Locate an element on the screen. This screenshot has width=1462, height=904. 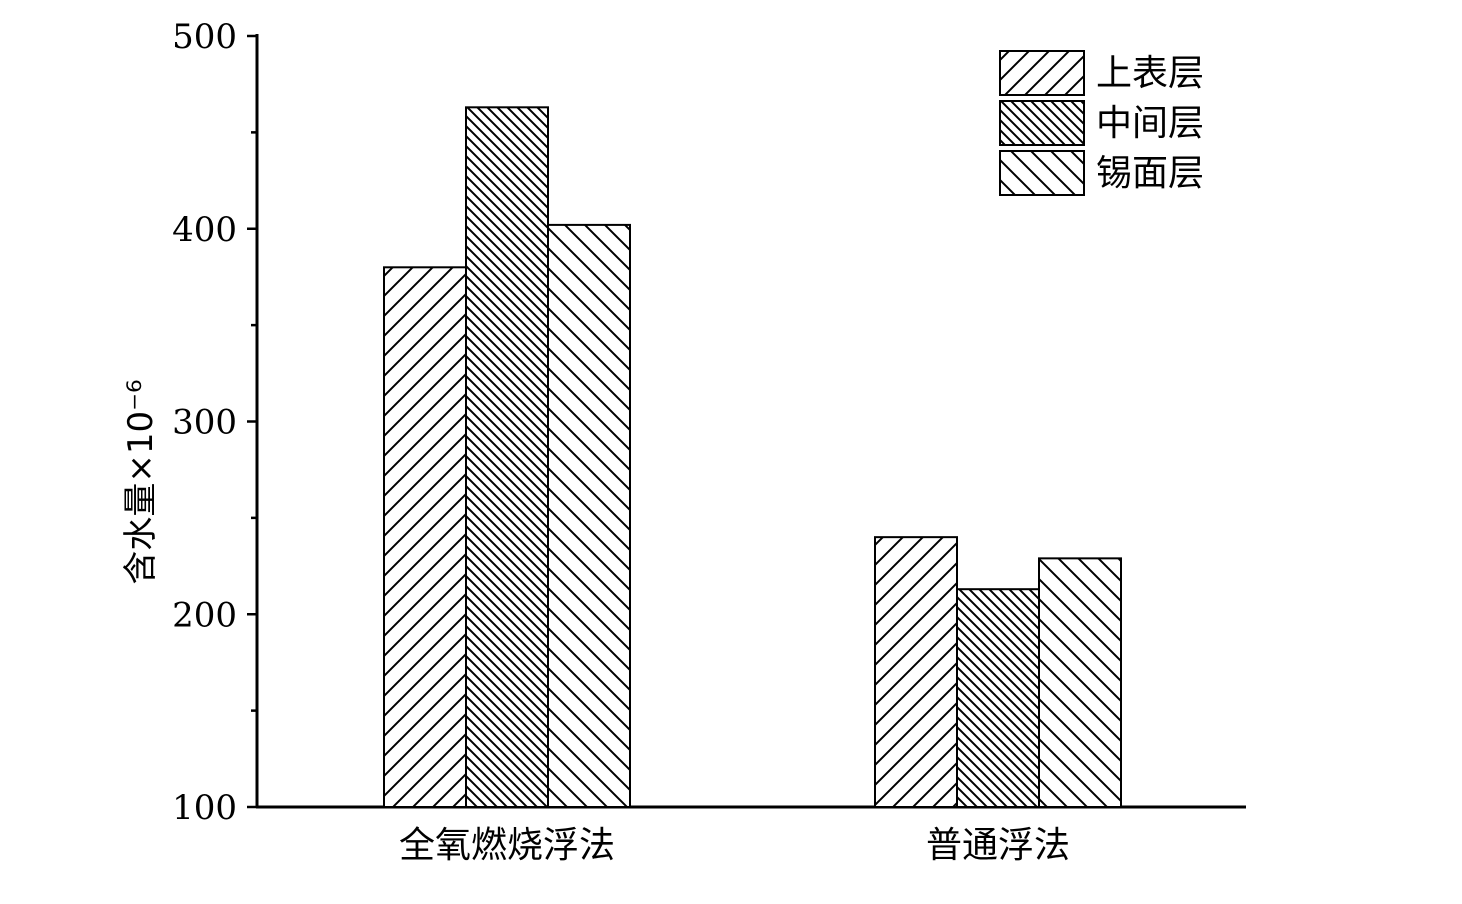
y-tick-label: 400 is located at coordinates (204, 230).